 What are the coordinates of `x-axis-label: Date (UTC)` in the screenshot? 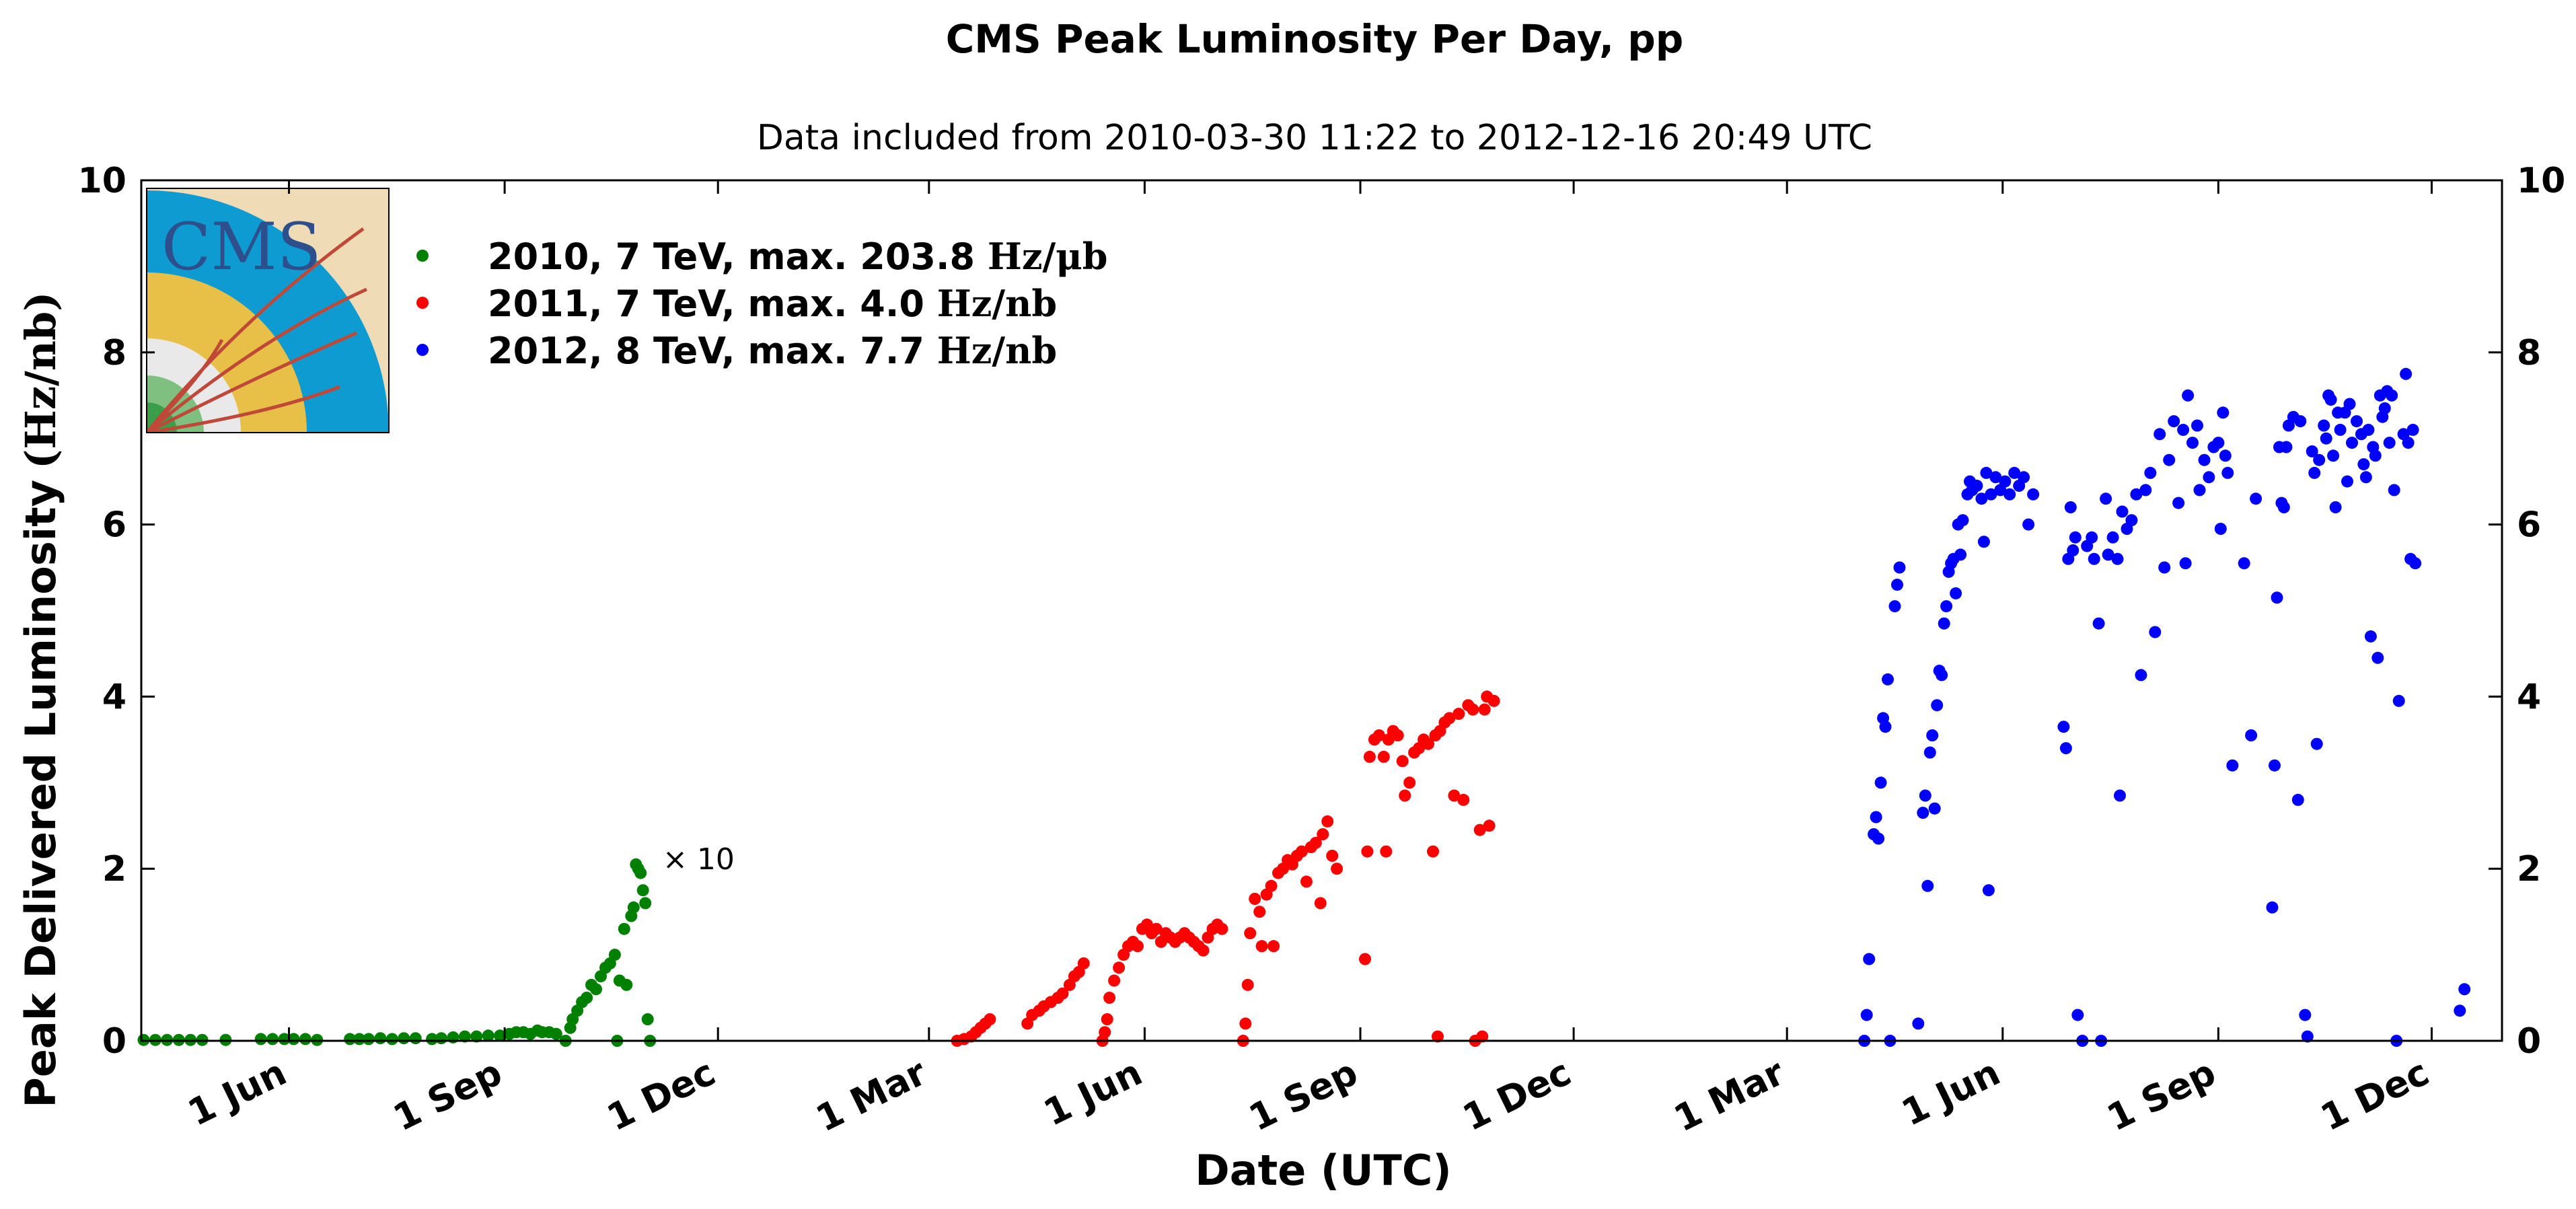 It's located at (1323, 1170).